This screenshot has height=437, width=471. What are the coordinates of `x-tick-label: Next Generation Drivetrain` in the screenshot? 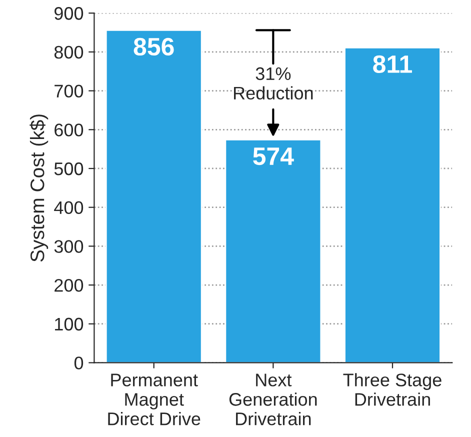 It's located at (273, 400).